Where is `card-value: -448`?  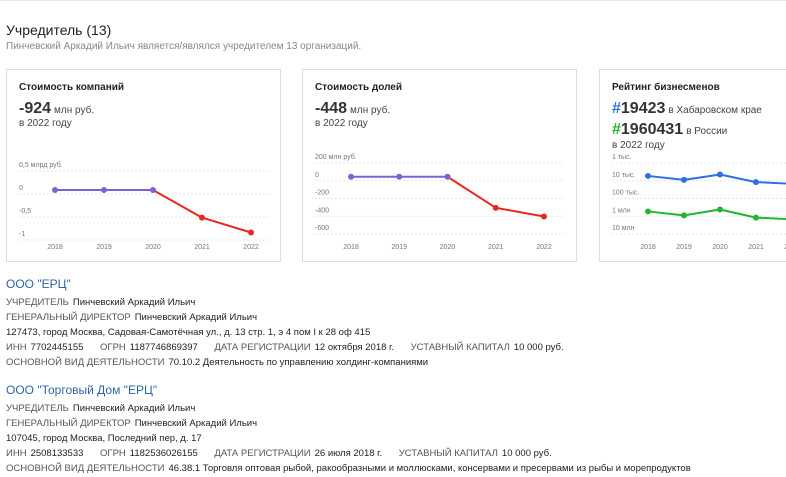
card-value: -448 is located at coordinates (331, 108).